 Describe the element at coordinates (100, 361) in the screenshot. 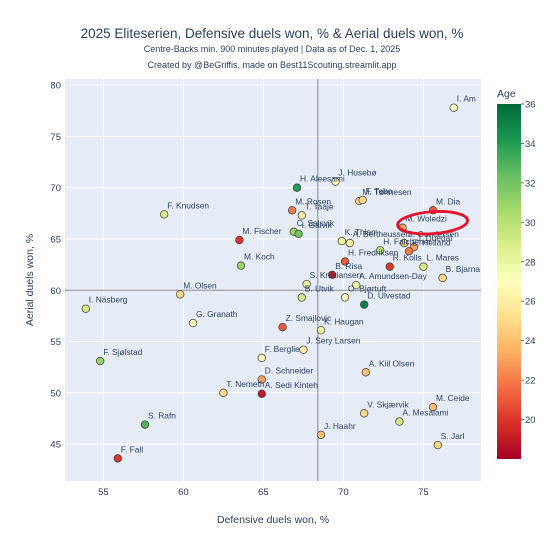

I see `point-f-sj-lstad` at that location.